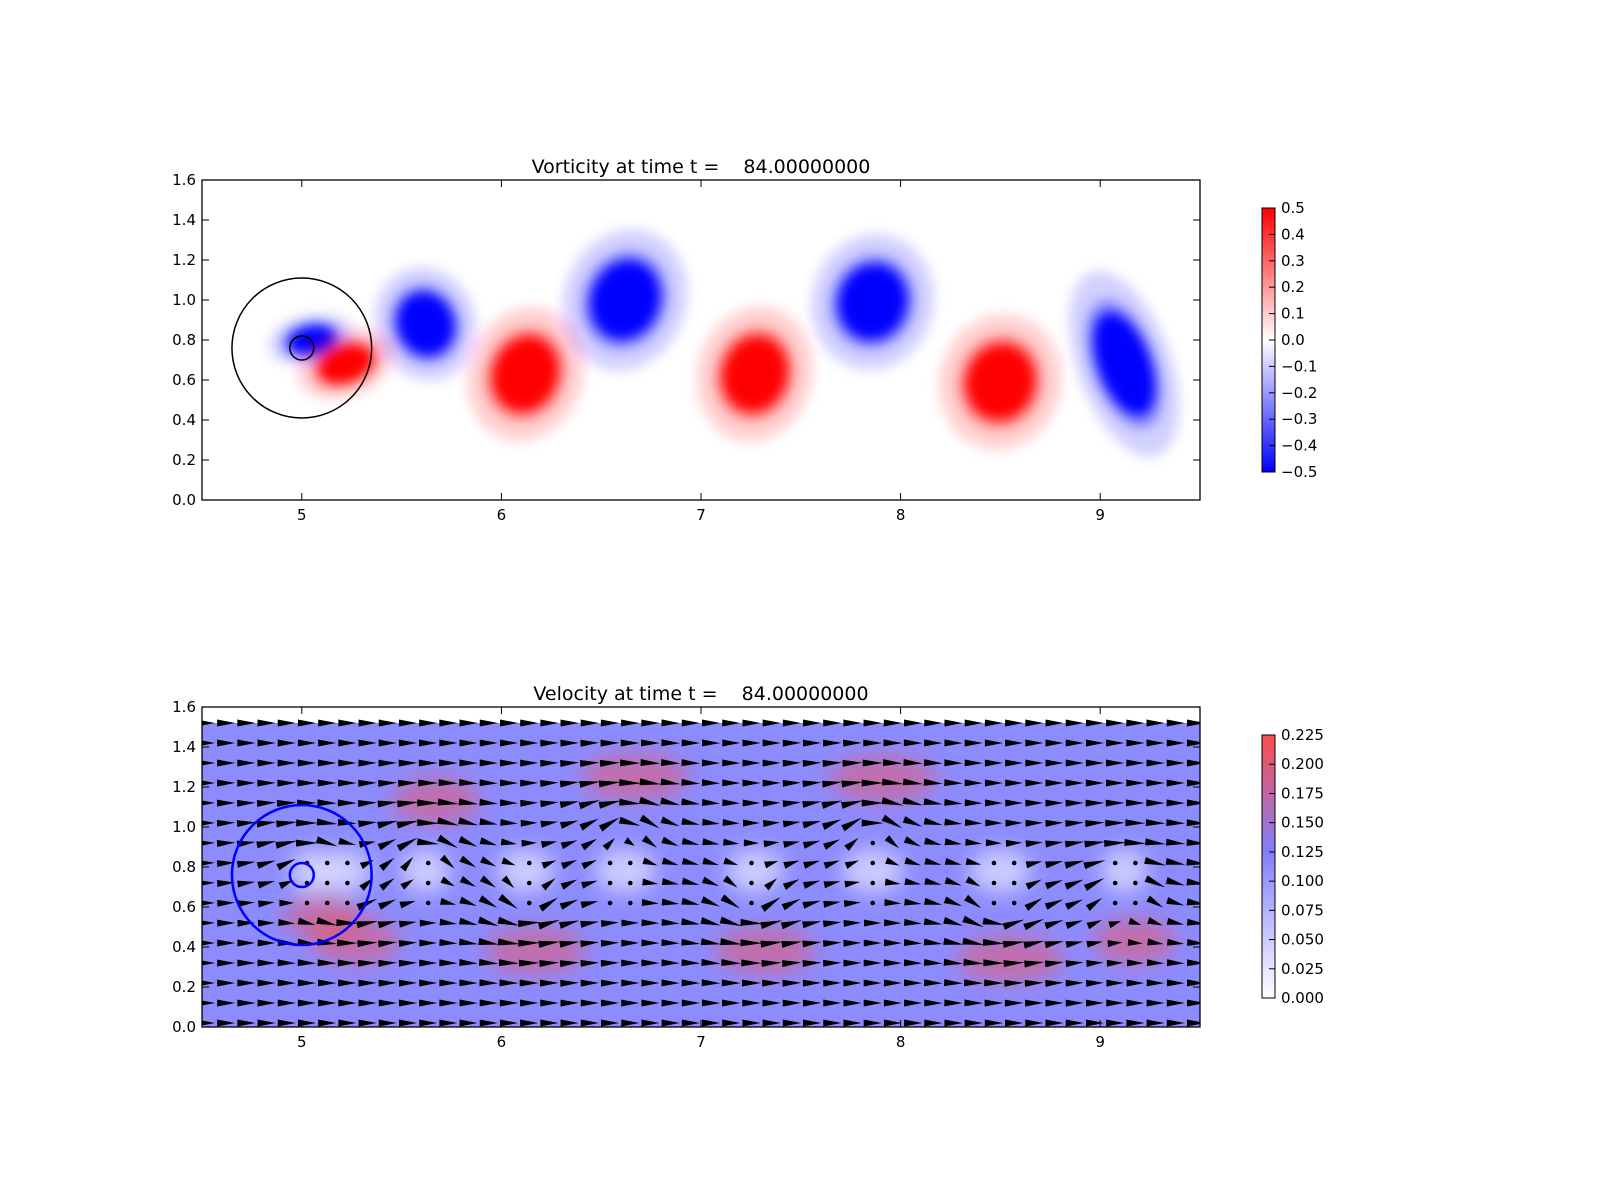  What do you see at coordinates (1293, 314) in the screenshot?
I see `colorbar-tick-label: 0.1` at bounding box center [1293, 314].